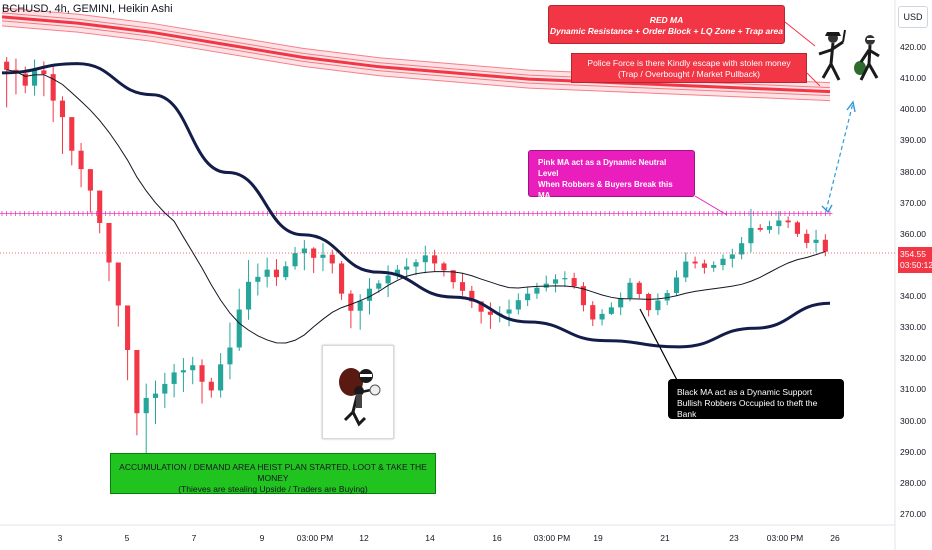  What do you see at coordinates (611, 206) in the screenshot?
I see `pink-callout-line3: Trend will continue to move on Bullish` at bounding box center [611, 206].